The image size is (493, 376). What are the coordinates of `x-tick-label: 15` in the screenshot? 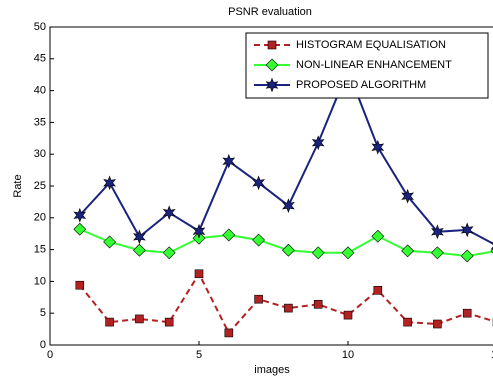 It's located at (492, 355).